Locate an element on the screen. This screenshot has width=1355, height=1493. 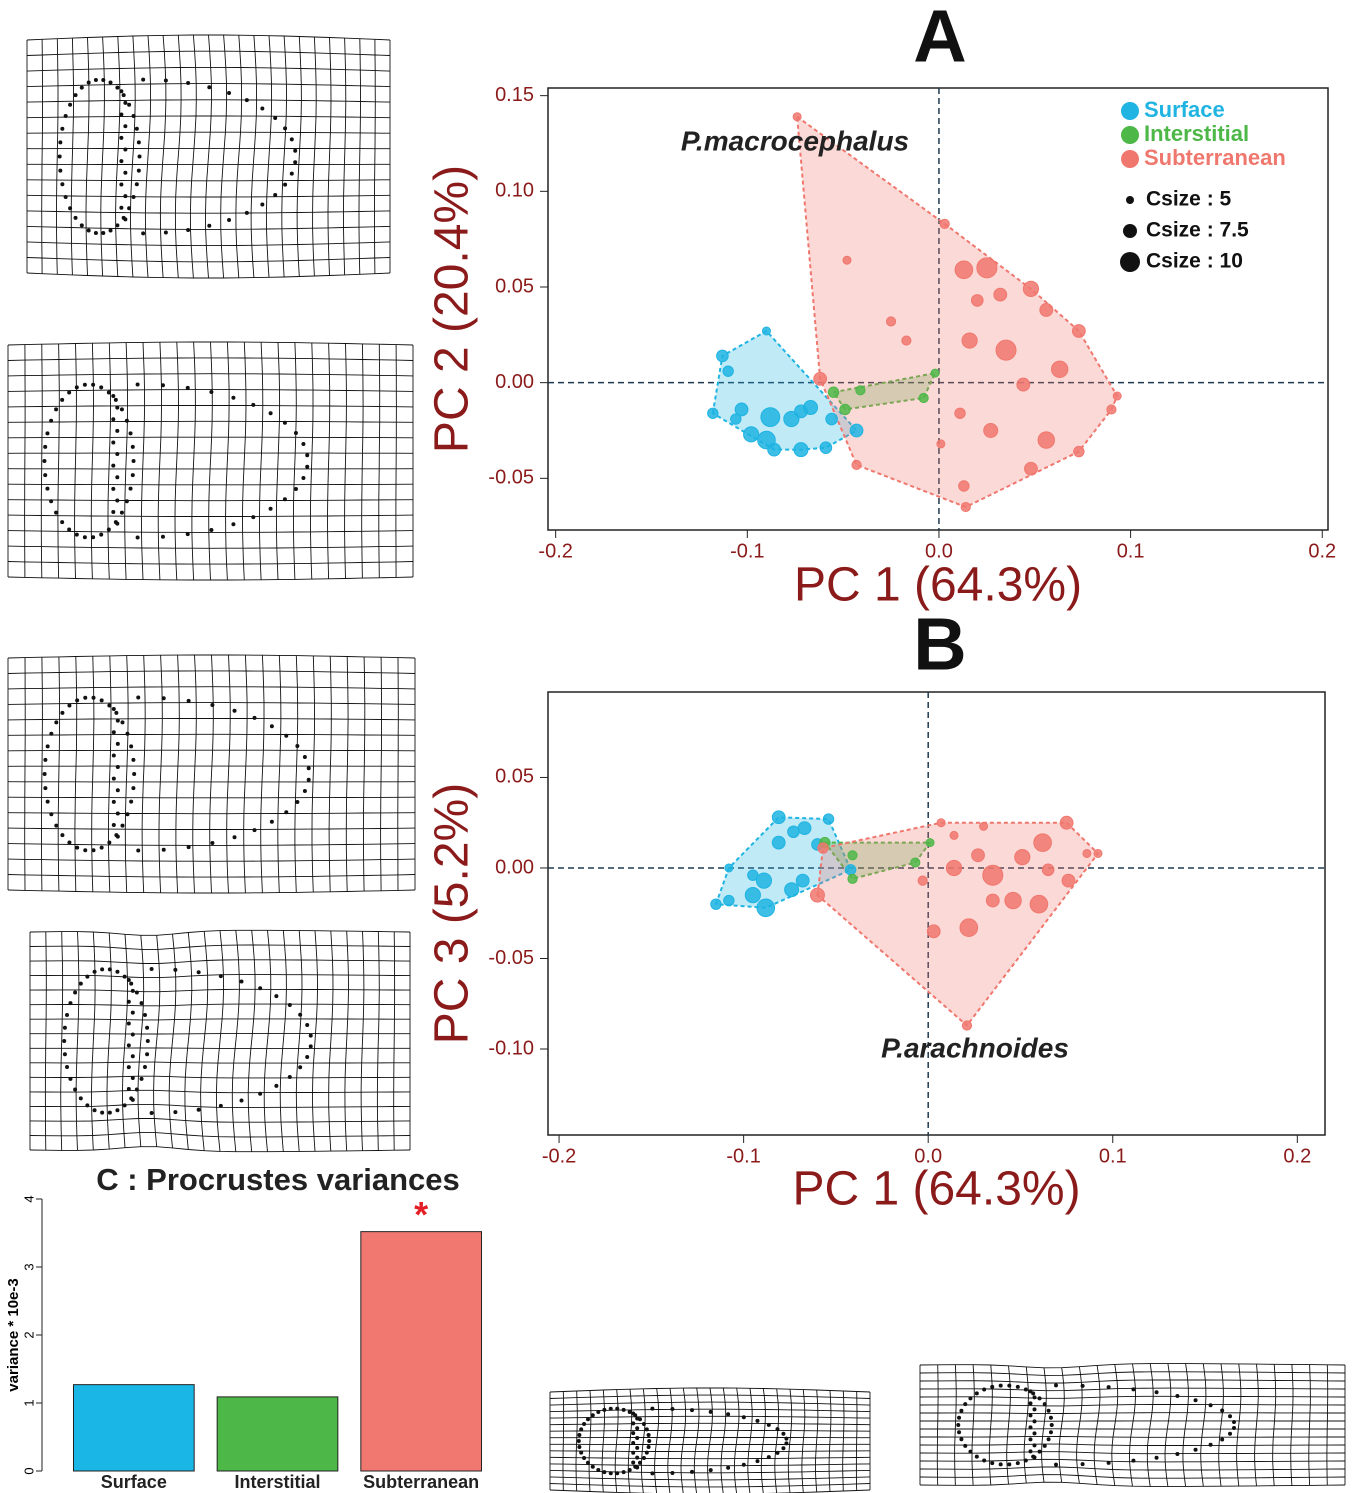
x-tick-label: -0.1 is located at coordinates (743, 1156).